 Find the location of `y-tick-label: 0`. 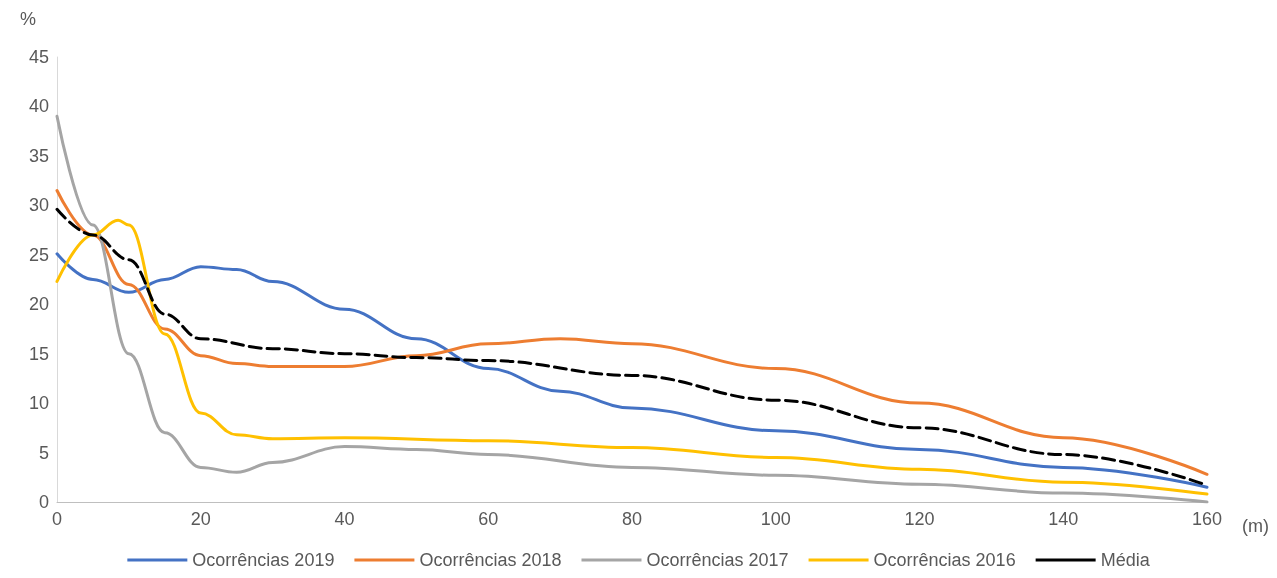

y-tick-label: 0 is located at coordinates (43, 502).